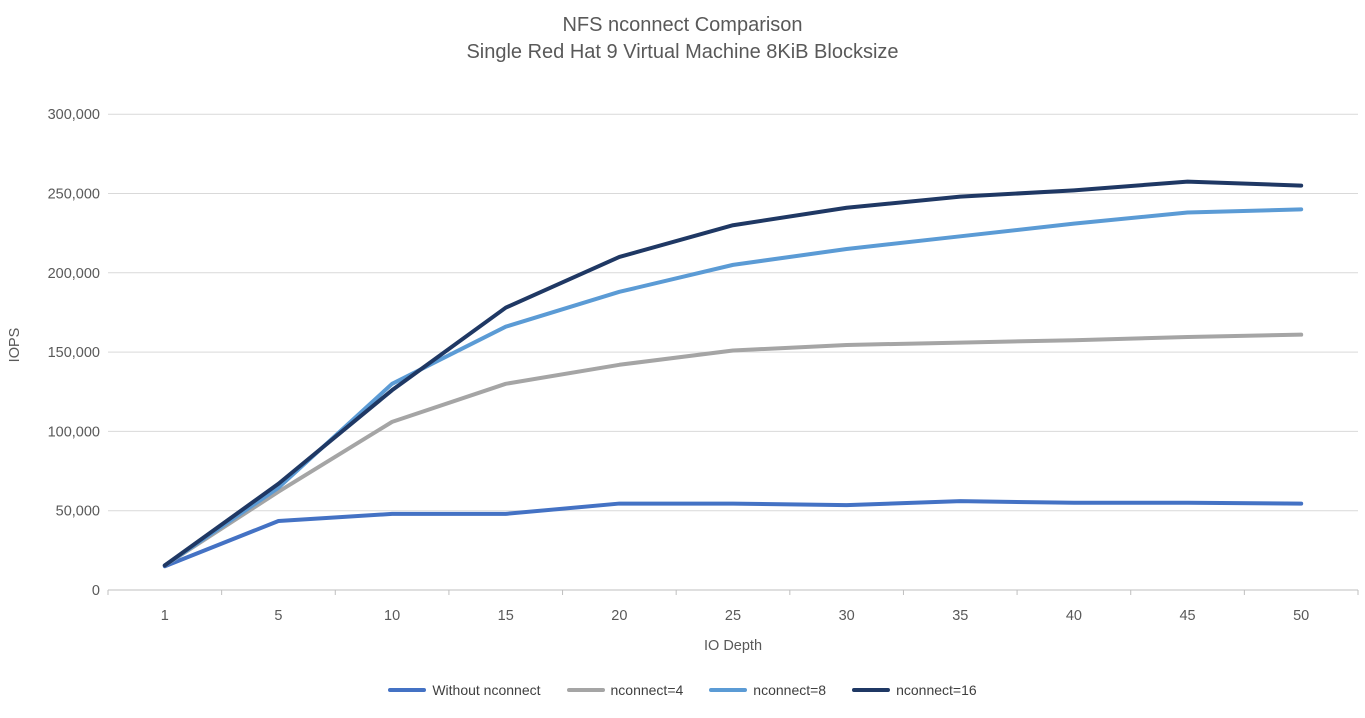  I want to click on x-tick-label: 5, so click(278, 616).